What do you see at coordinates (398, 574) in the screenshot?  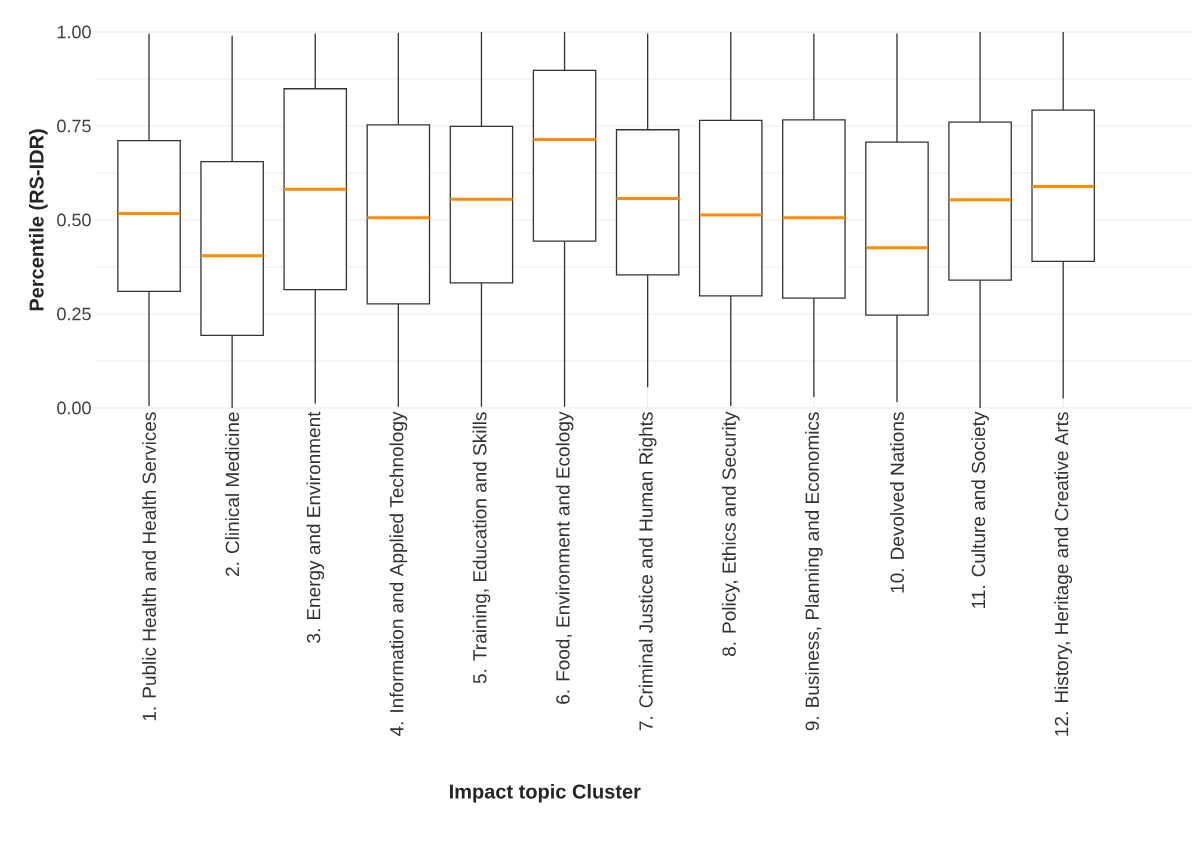 I see `x-tick-label: 4. Information and Applied Technology` at bounding box center [398, 574].